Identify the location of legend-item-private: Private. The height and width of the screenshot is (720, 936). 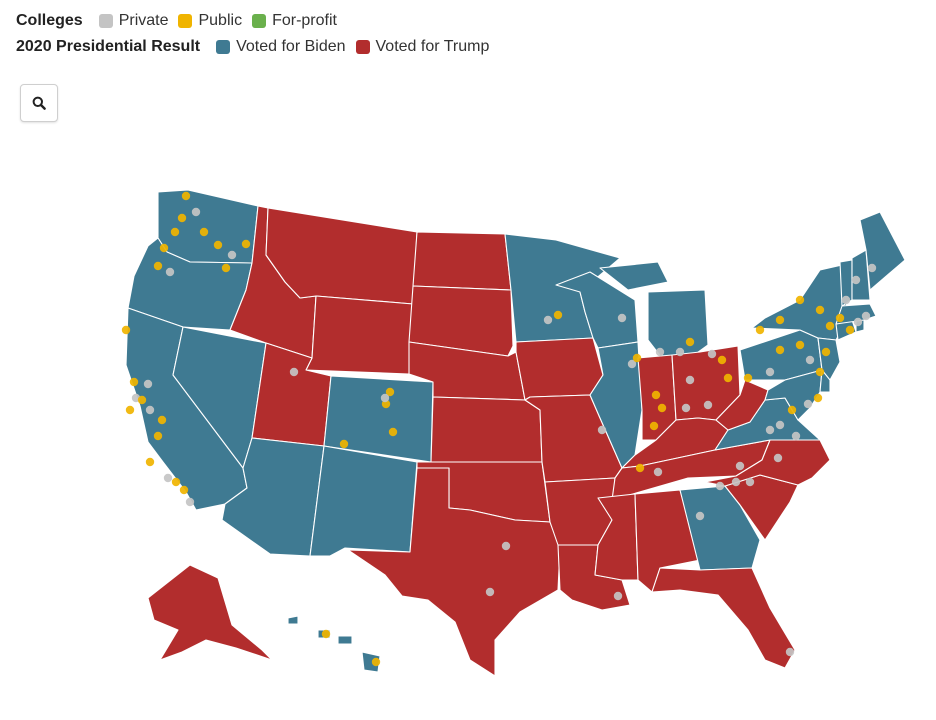
(133, 21).